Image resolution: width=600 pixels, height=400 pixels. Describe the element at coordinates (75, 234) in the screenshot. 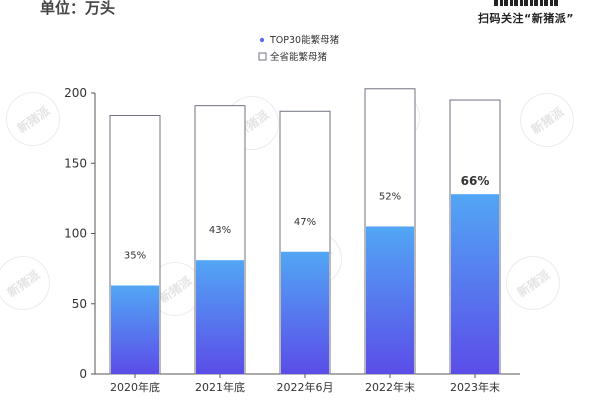

I see `y-tick-label: 100` at that location.